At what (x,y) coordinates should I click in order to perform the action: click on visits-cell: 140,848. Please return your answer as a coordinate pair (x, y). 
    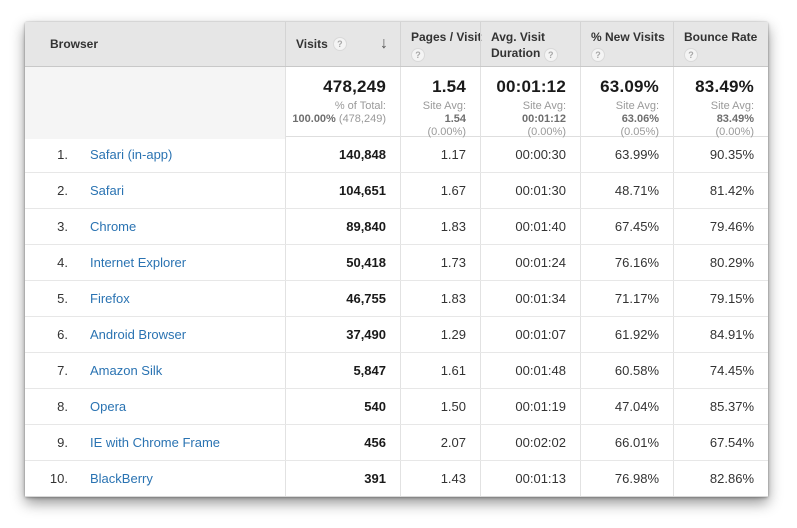
    Looking at the image, I should click on (342, 154).